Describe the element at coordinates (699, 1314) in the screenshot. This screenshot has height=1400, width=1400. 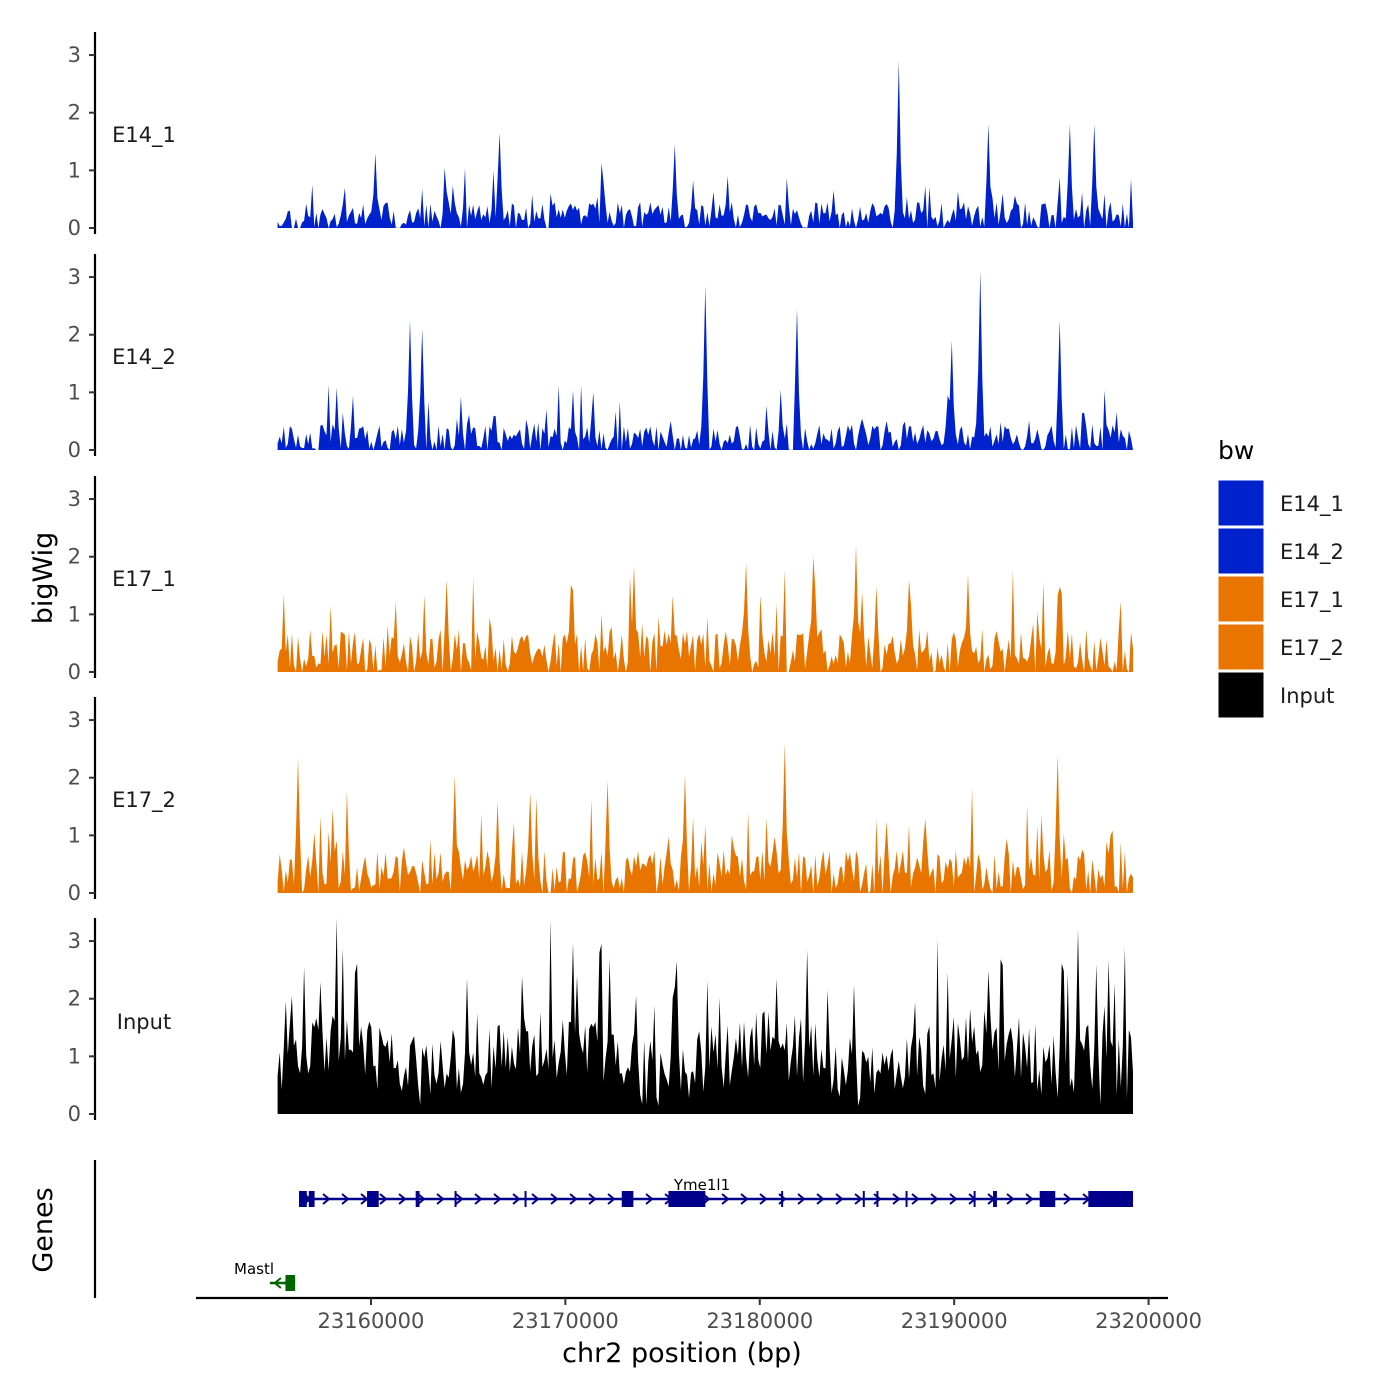
I see `x-axis: 23160000 23170000 23180000 23190000 23200000` at that location.